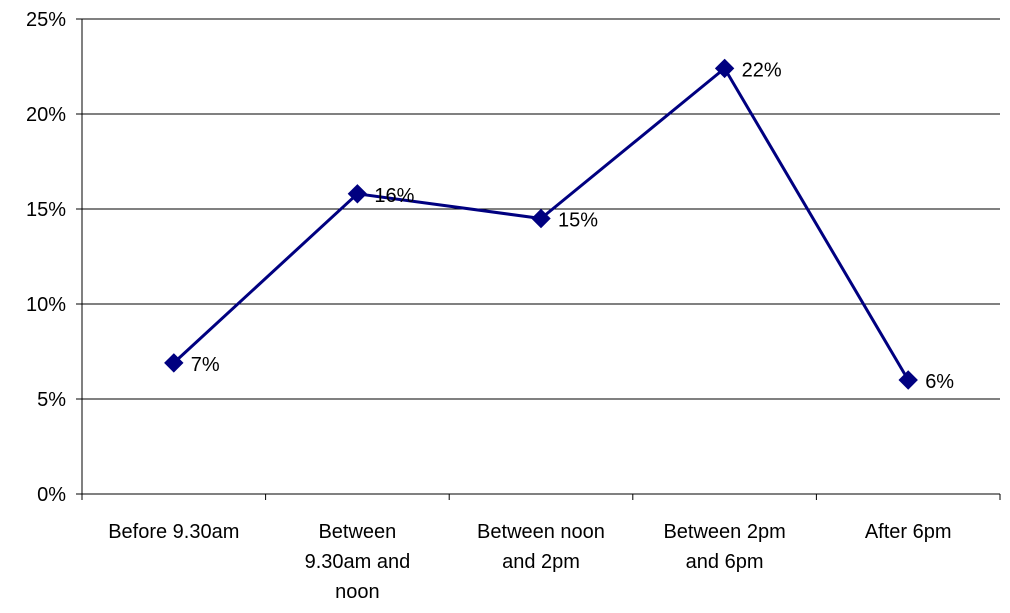 The width and height of the screenshot is (1010, 613). I want to click on data-label: 15%, so click(578, 221).